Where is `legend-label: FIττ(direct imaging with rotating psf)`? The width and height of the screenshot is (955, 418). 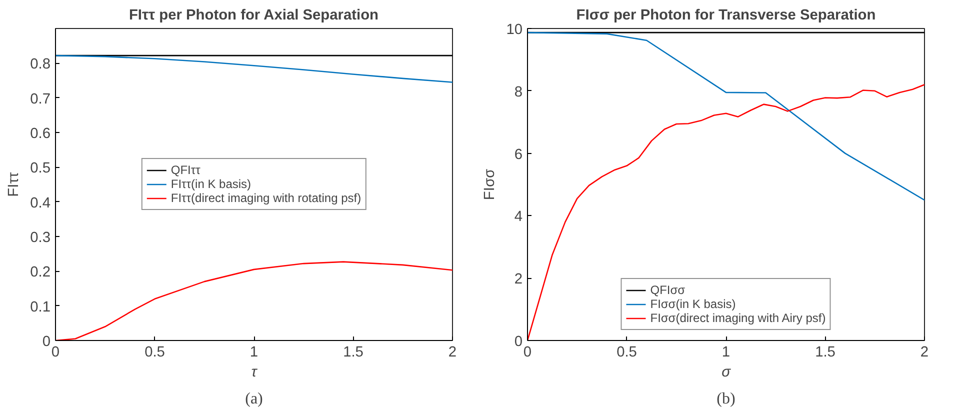 legend-label: FIττ(direct imaging with rotating psf) is located at coordinates (266, 198).